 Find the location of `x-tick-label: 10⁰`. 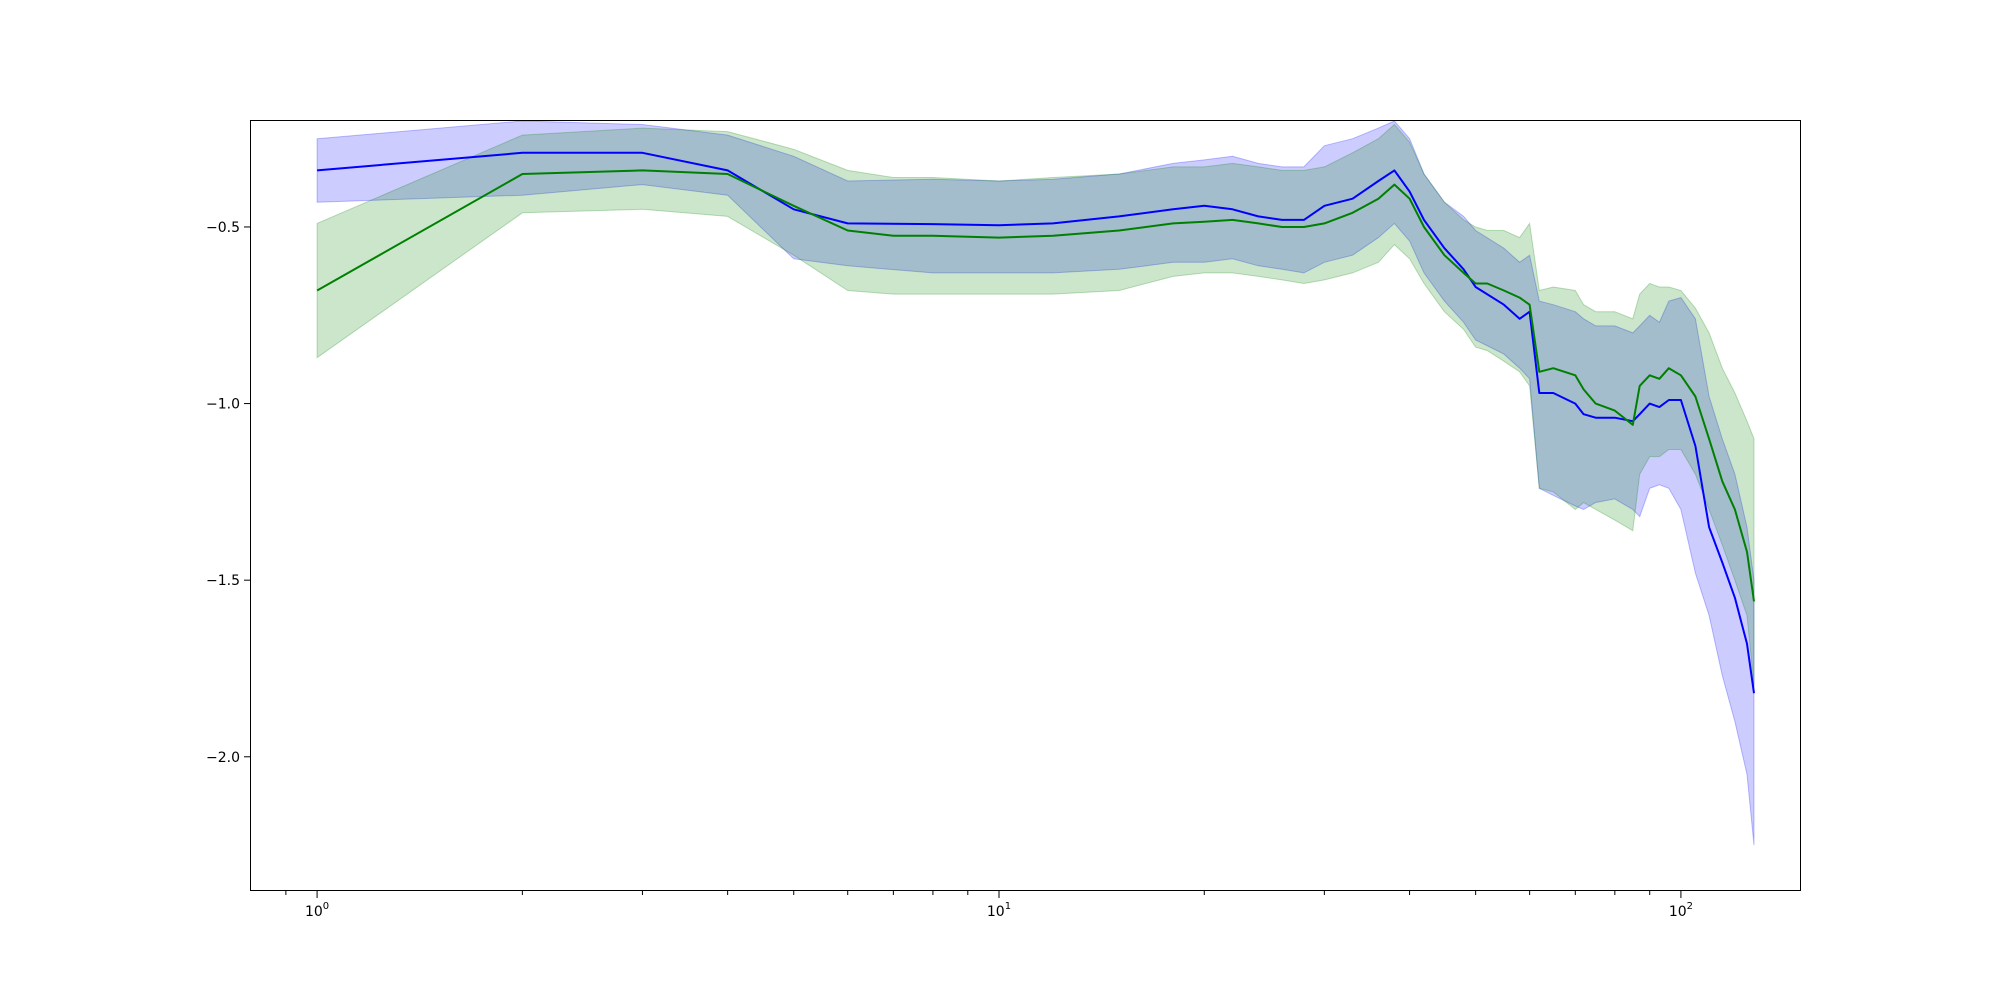

x-tick-label: 10⁰ is located at coordinates (317, 910).